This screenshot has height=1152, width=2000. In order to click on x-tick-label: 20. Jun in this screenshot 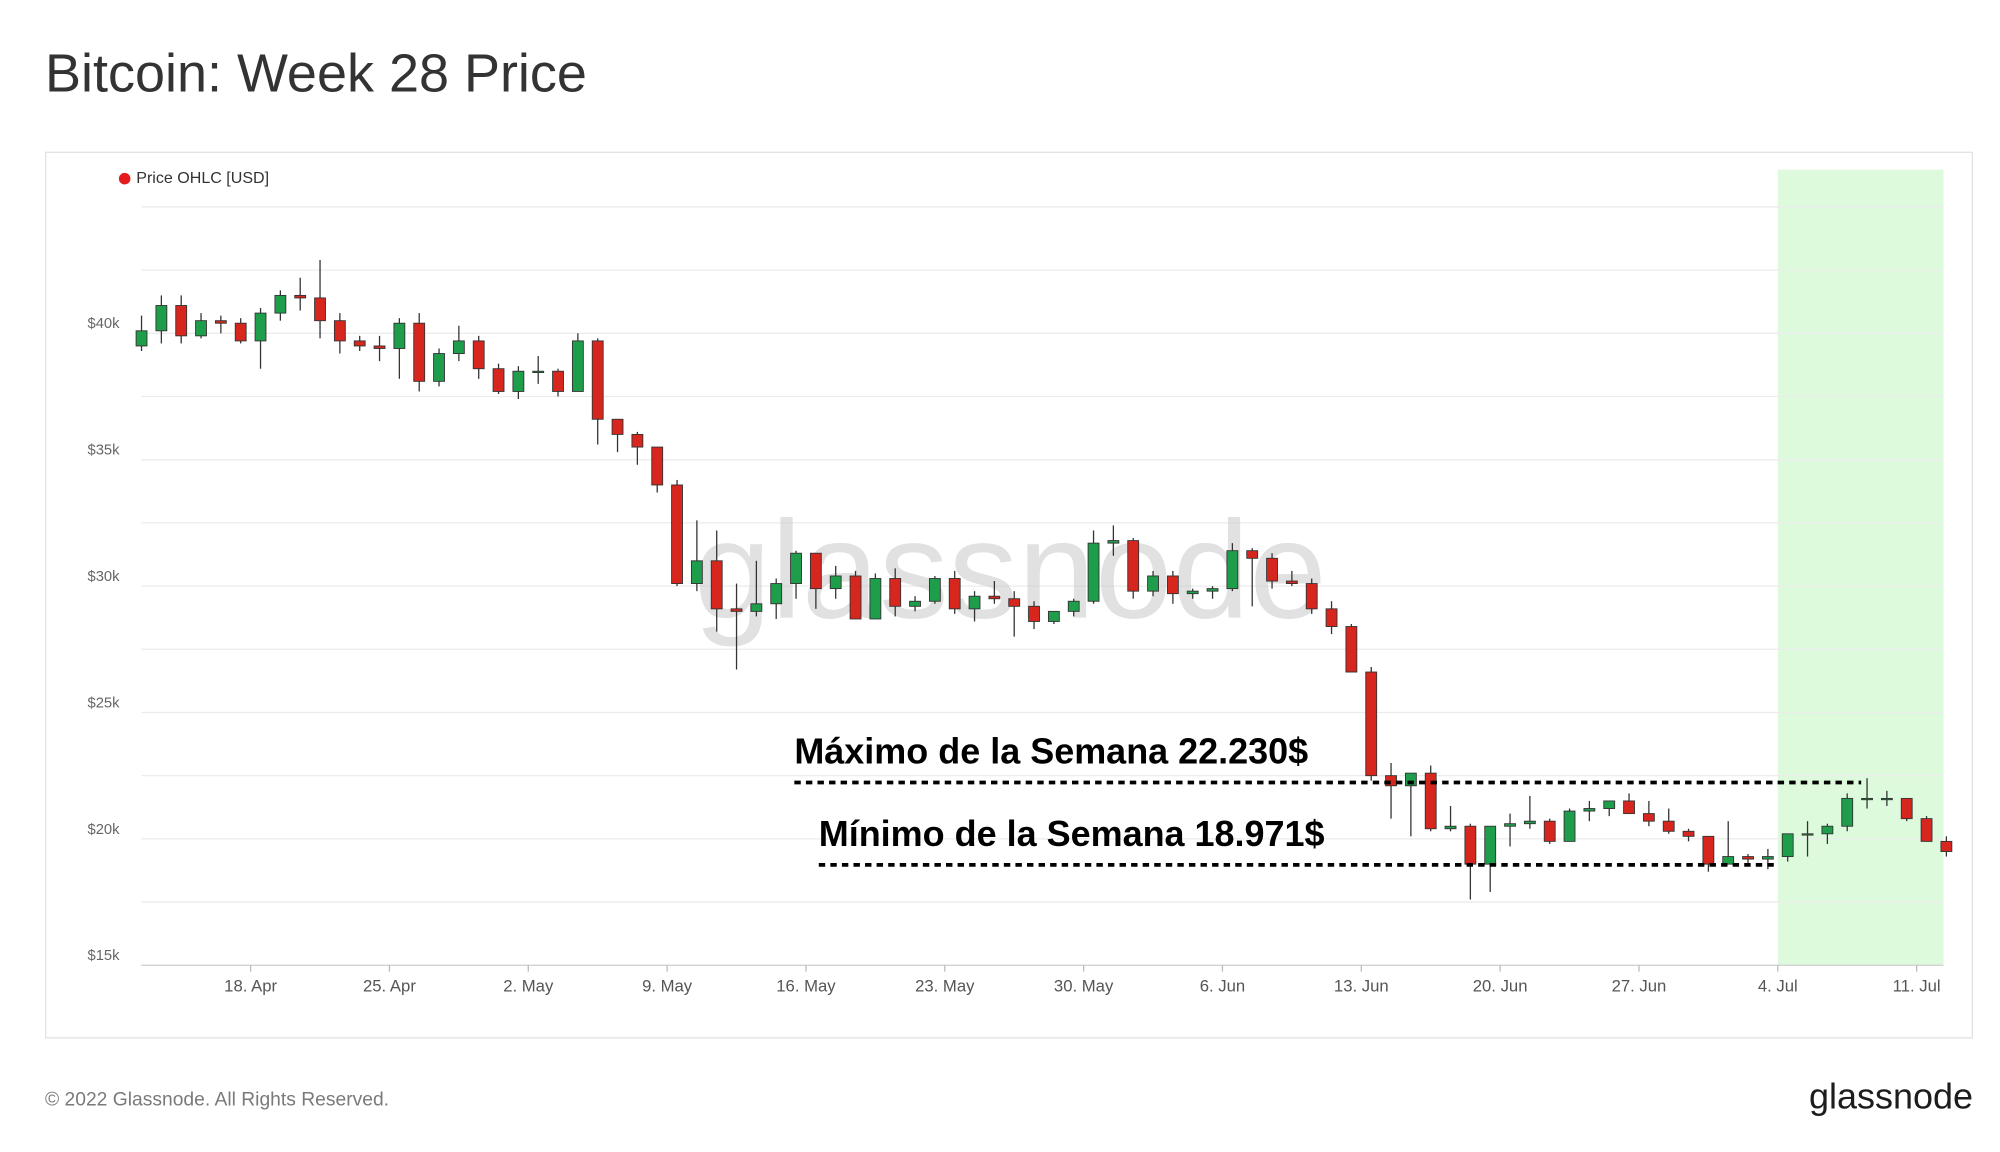, I will do `click(1500, 986)`.